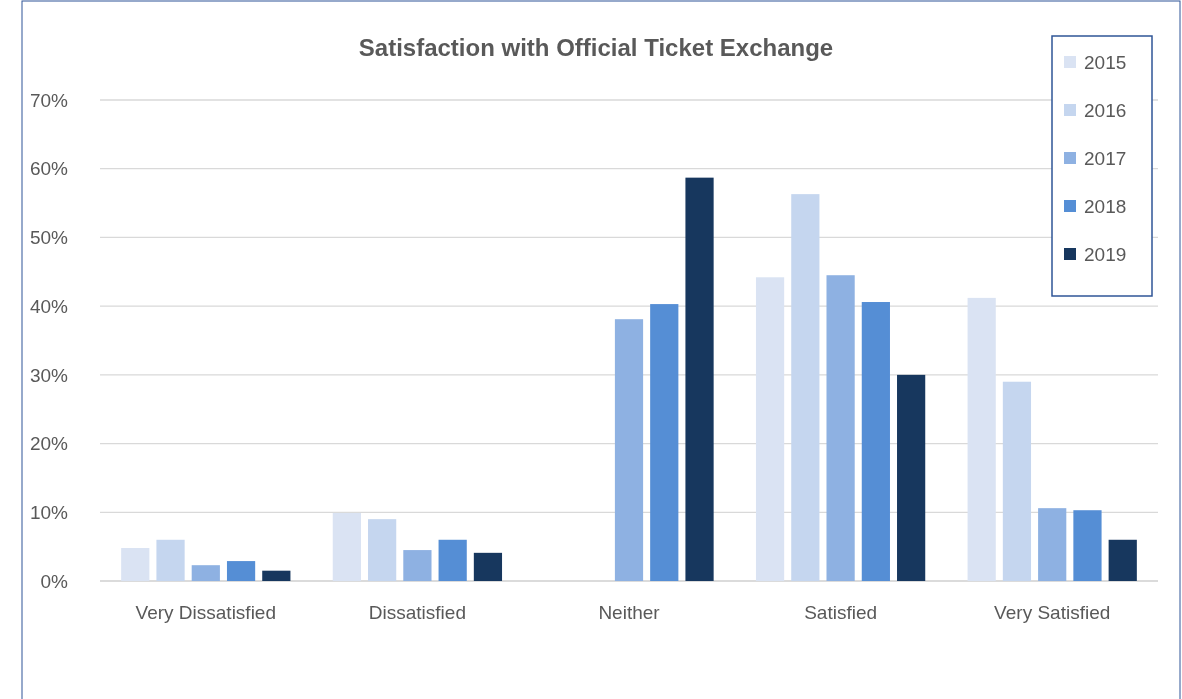  I want to click on legend-label: 2018, so click(1105, 206).